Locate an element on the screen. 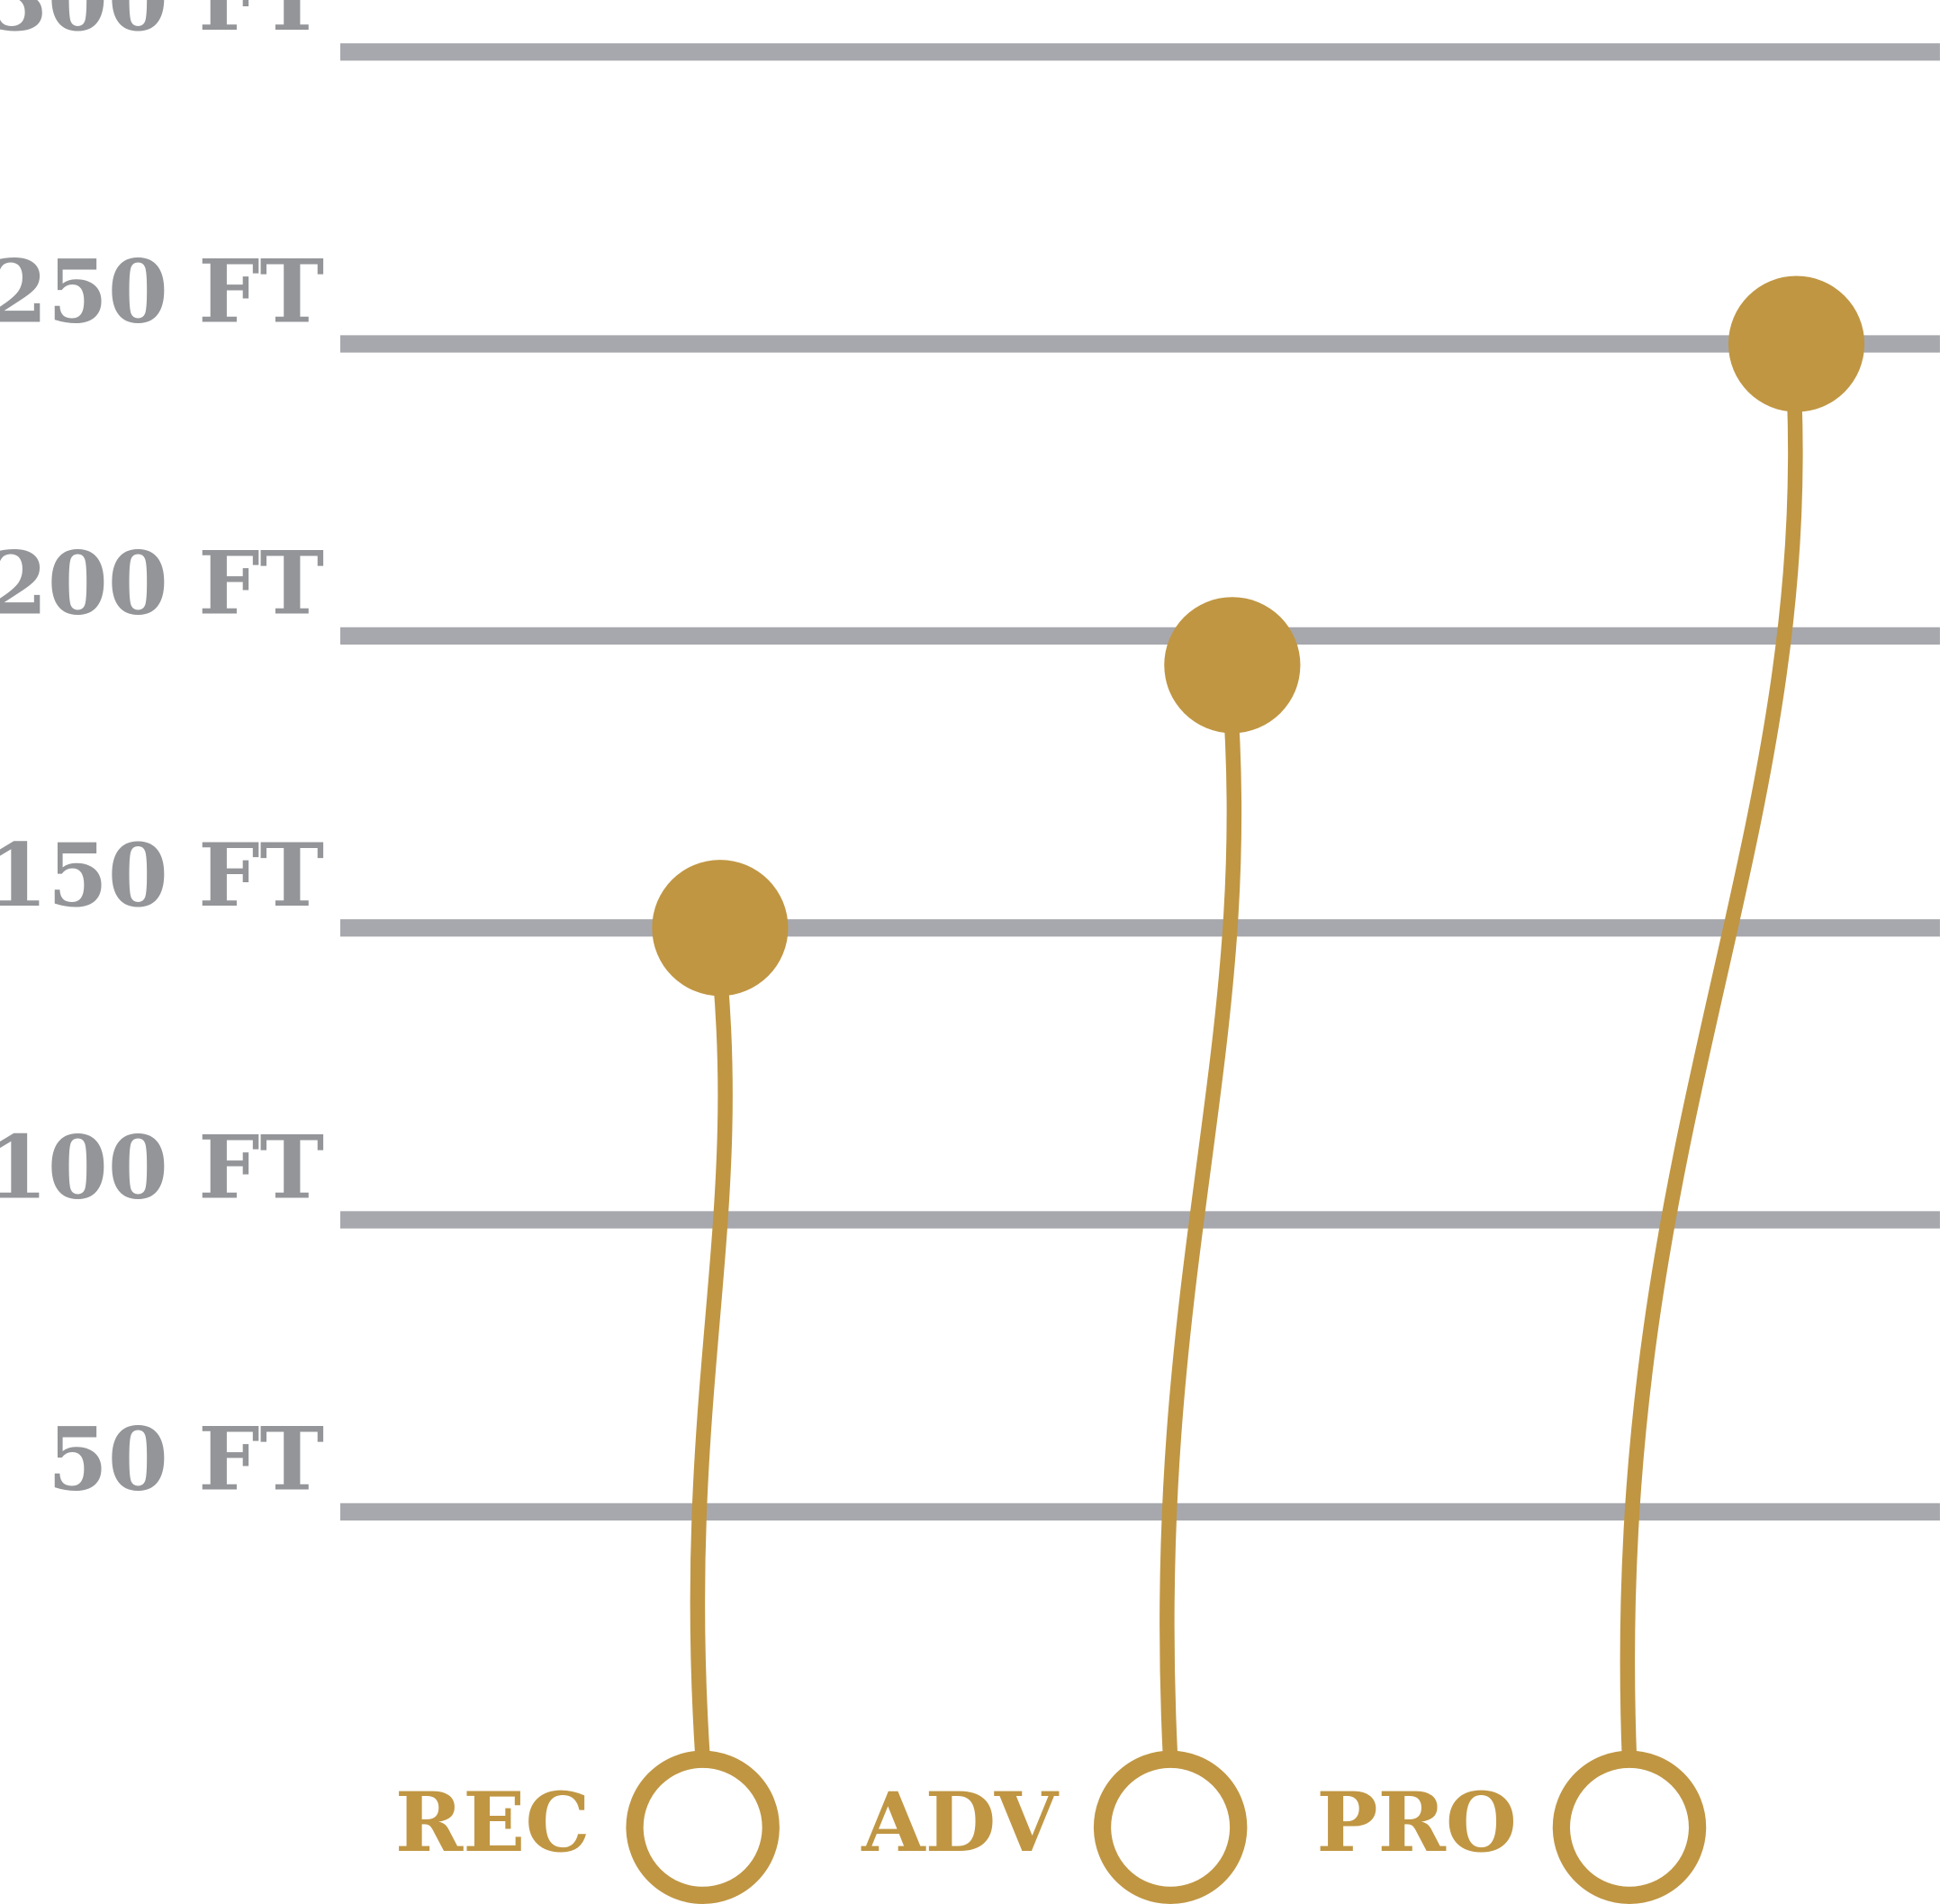  category-label: REC is located at coordinates (493, 1823).